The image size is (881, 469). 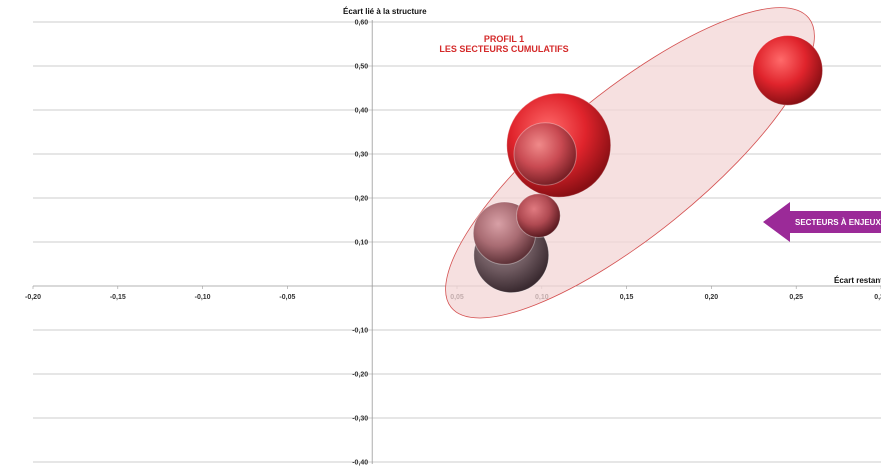 What do you see at coordinates (712, 297) in the screenshot?
I see `x-tick-label: 0,20` at bounding box center [712, 297].